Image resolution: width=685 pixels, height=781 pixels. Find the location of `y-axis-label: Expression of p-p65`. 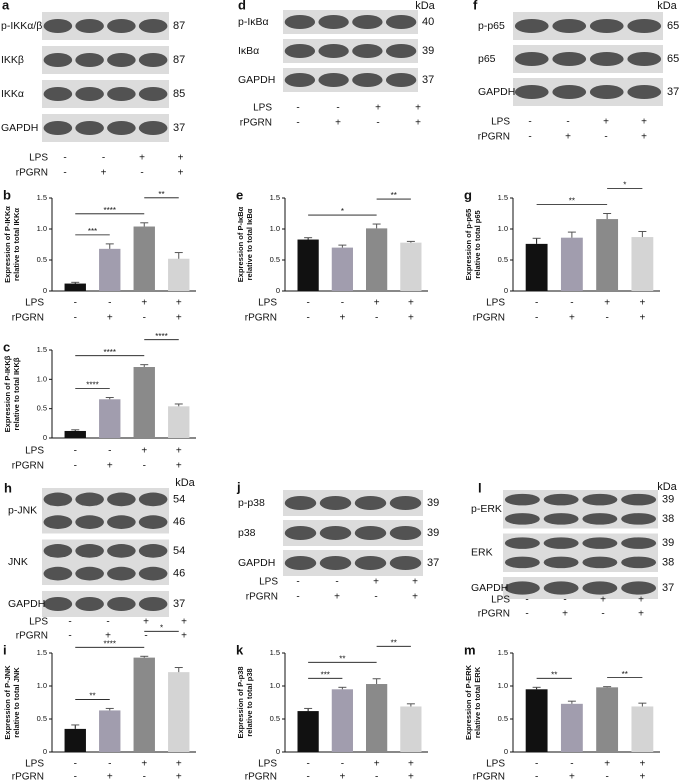

y-axis-label: Expression of p-p65 is located at coordinates (468, 245).